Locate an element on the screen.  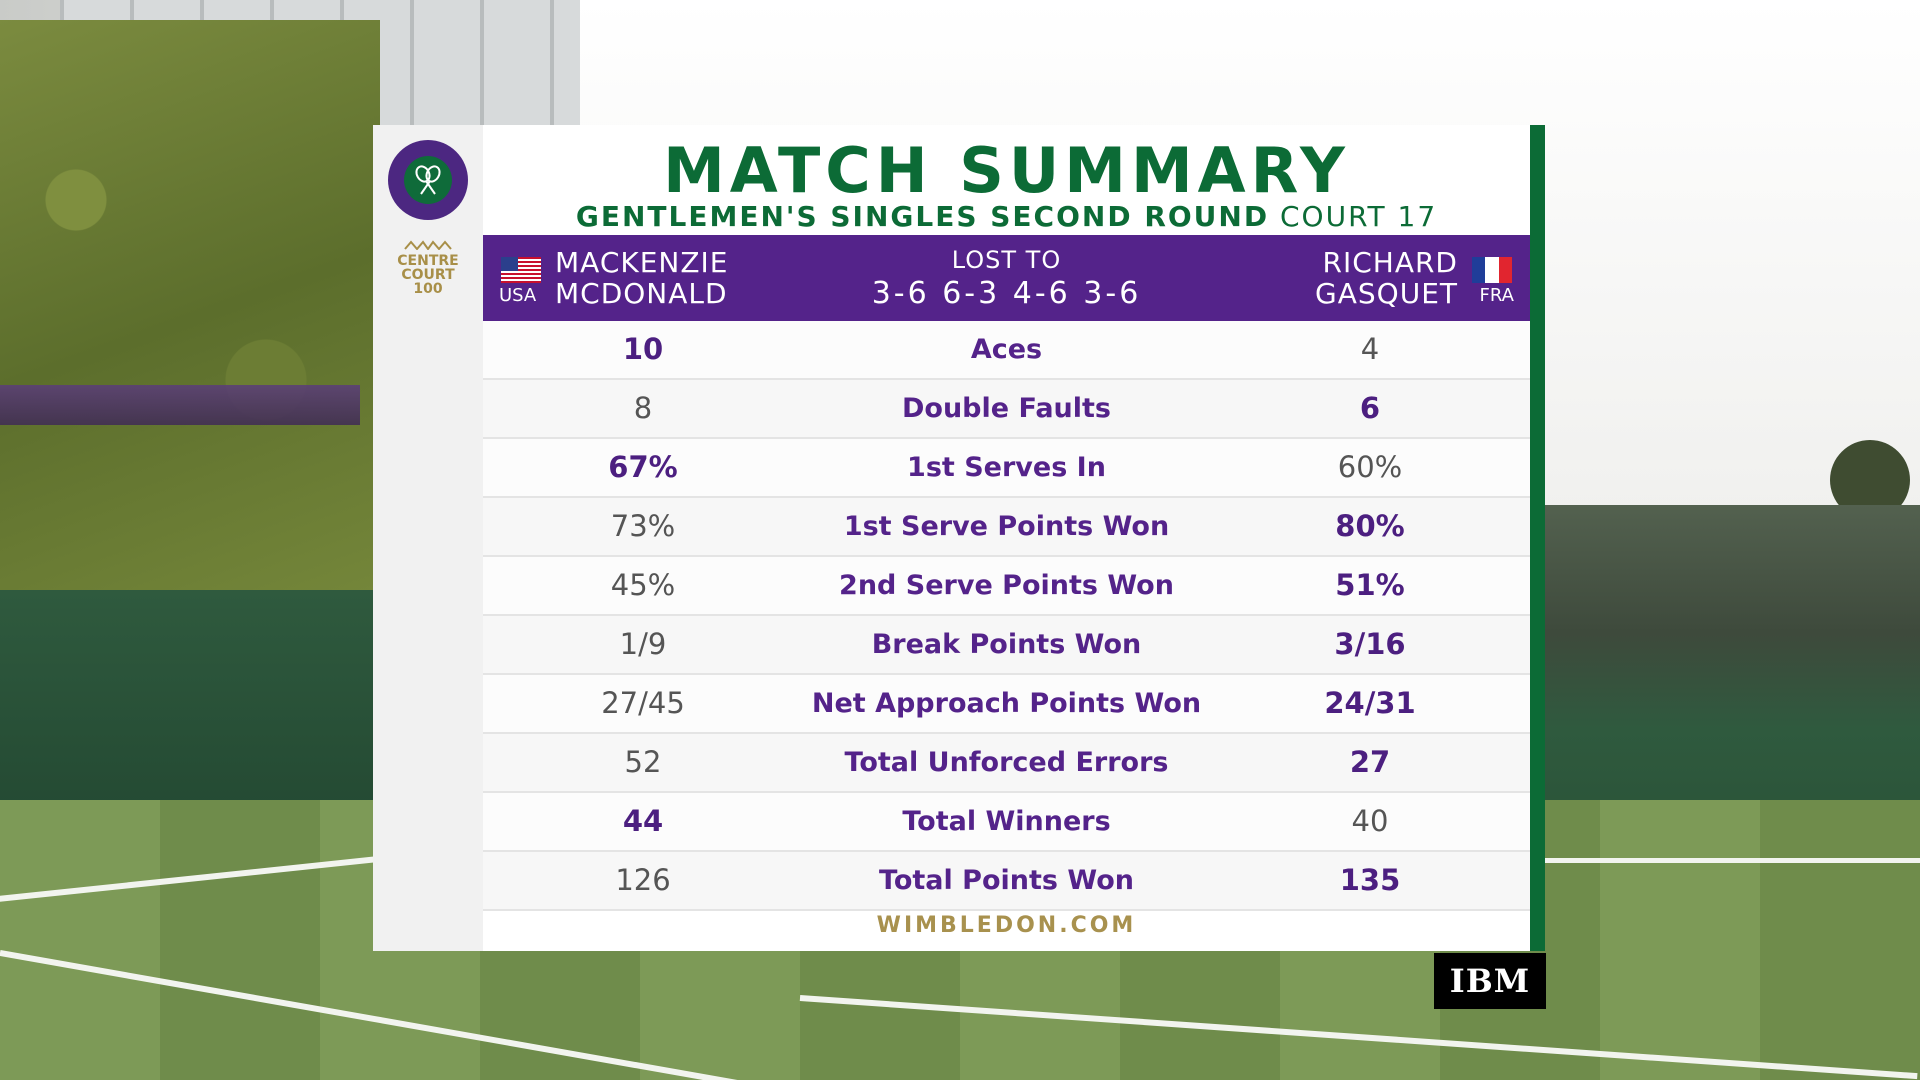
court-wall is located at coordinates (190, 700).